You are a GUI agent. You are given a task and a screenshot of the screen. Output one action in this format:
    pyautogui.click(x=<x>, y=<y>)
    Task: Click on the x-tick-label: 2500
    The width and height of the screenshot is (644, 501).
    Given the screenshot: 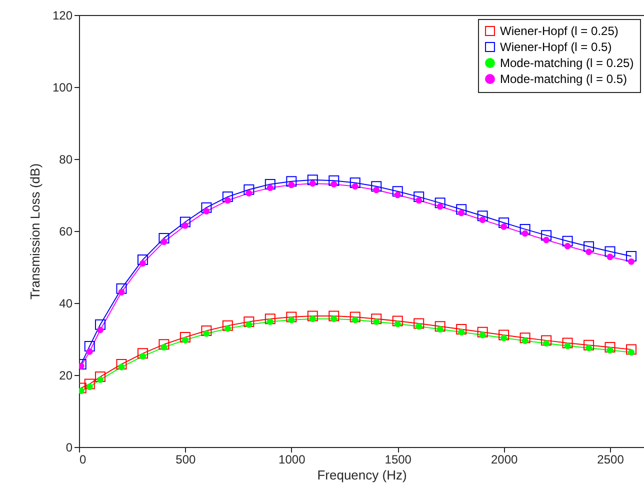 What is the action you would take?
    pyautogui.click(x=610, y=459)
    